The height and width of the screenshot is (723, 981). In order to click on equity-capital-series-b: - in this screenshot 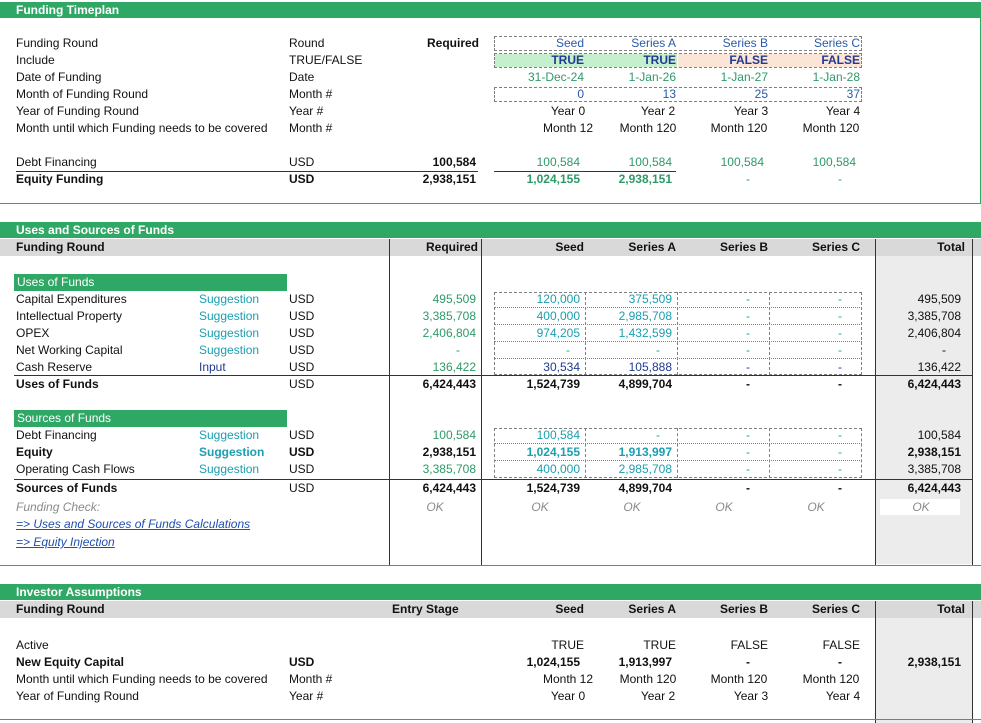, I will do `click(748, 662)`.